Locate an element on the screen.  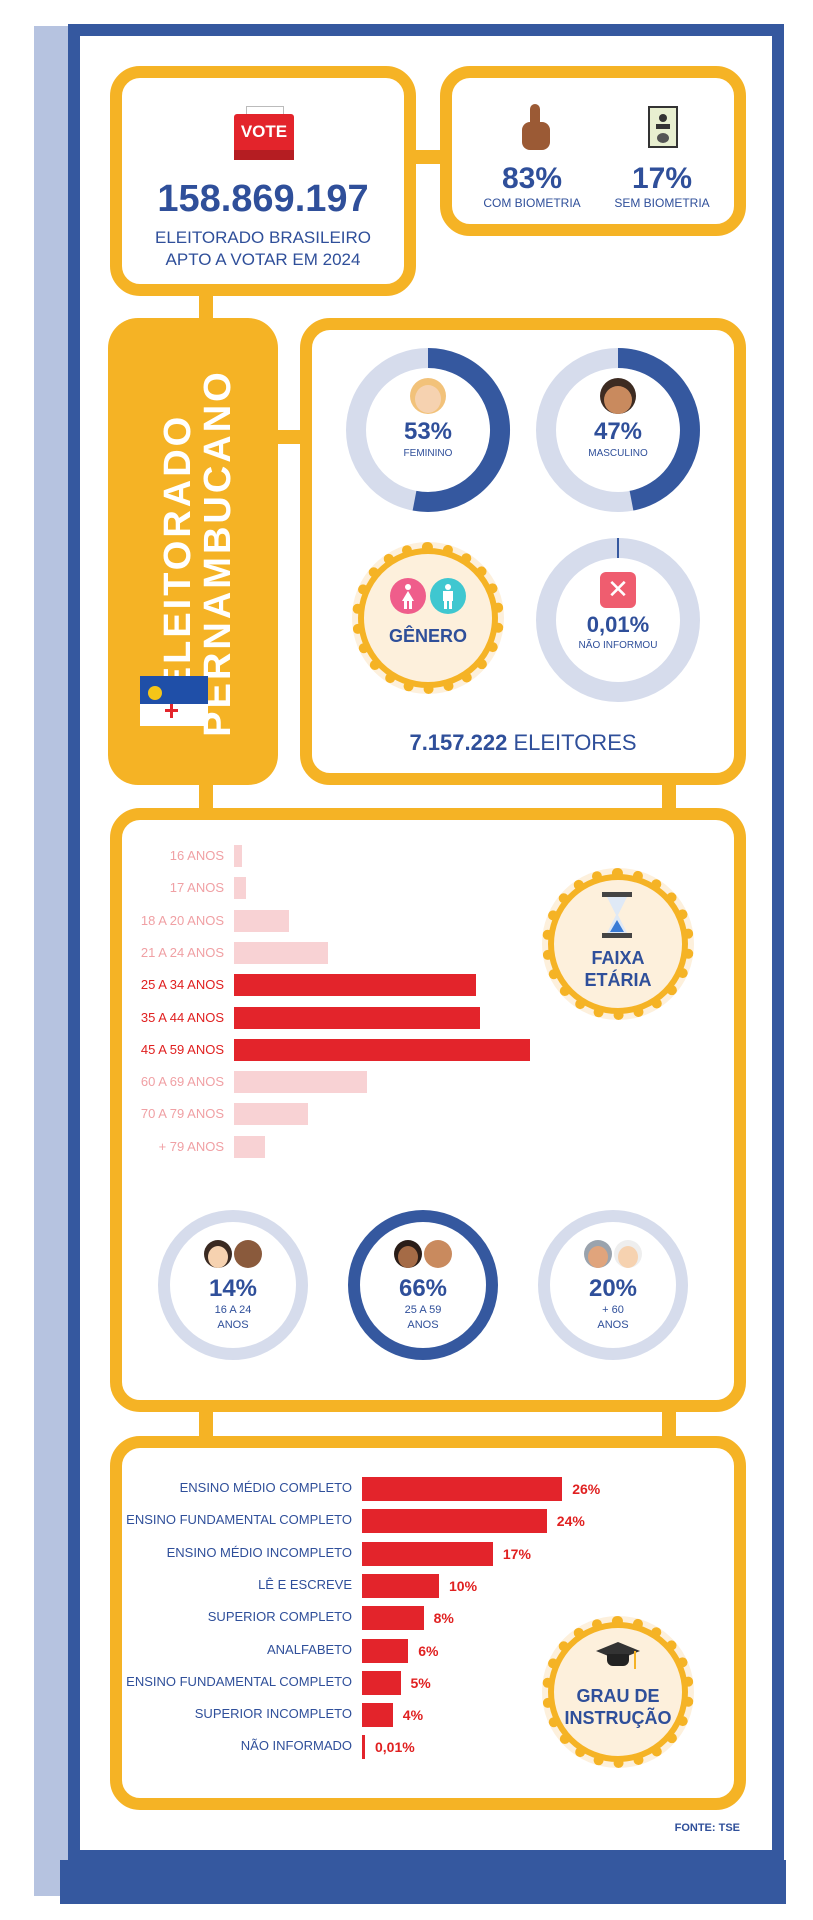
female-symbol-icon is located at coordinates (408, 596).